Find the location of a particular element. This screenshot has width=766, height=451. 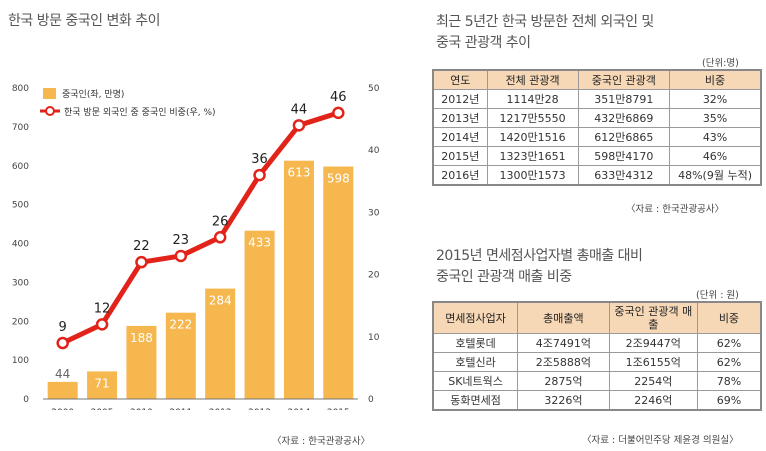

right-tick-label: 30 is located at coordinates (374, 213).